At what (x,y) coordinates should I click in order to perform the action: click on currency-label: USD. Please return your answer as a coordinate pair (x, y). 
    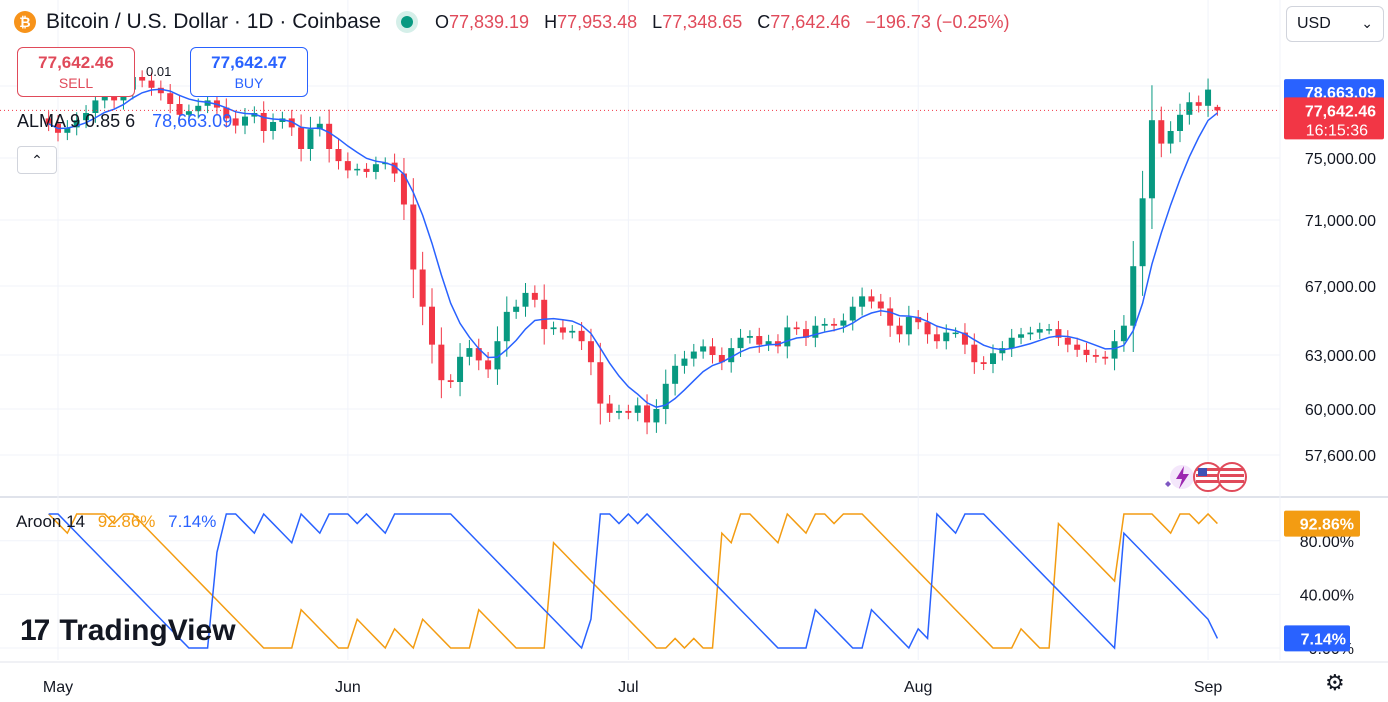
    Looking at the image, I should click on (1314, 23).